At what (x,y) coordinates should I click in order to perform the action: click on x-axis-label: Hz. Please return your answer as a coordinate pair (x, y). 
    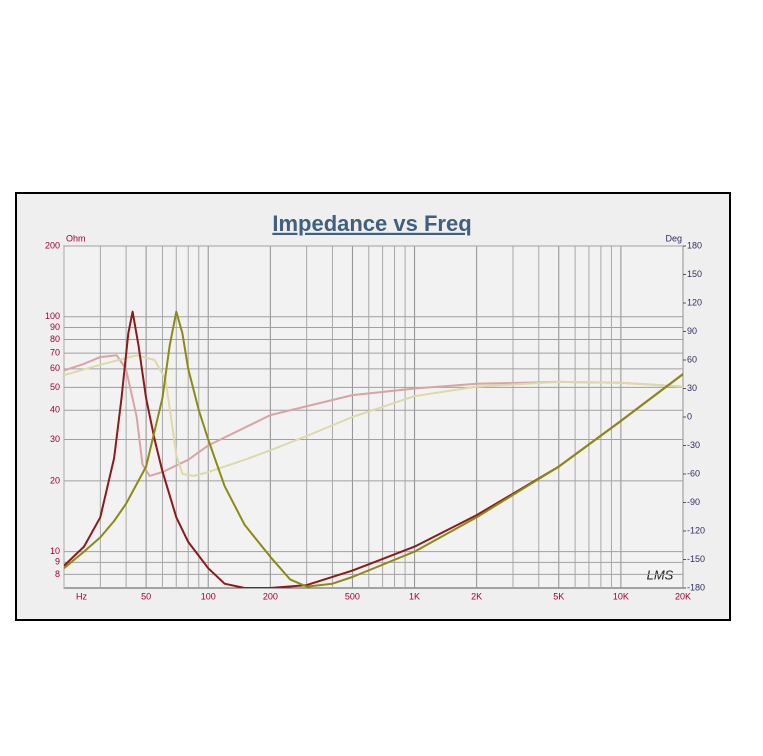
    Looking at the image, I should click on (81, 596).